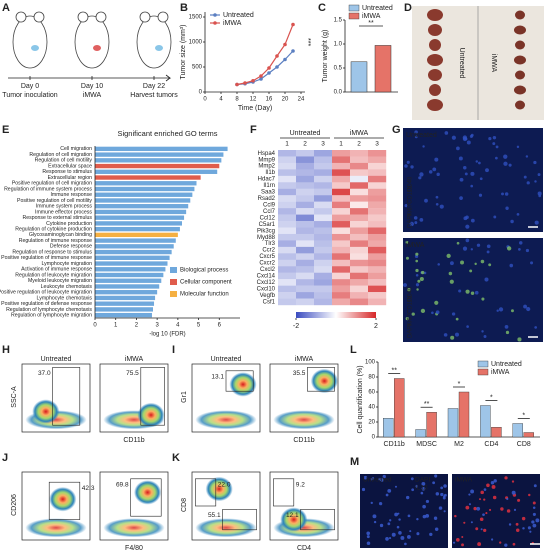 This screenshot has height=553, width=546. I want to click on density, so click(219, 489).